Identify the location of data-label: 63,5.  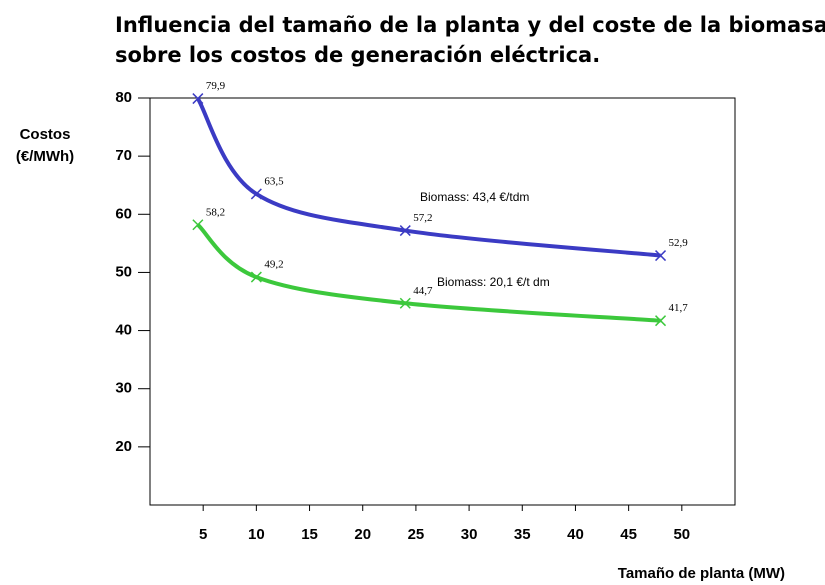
(274, 181).